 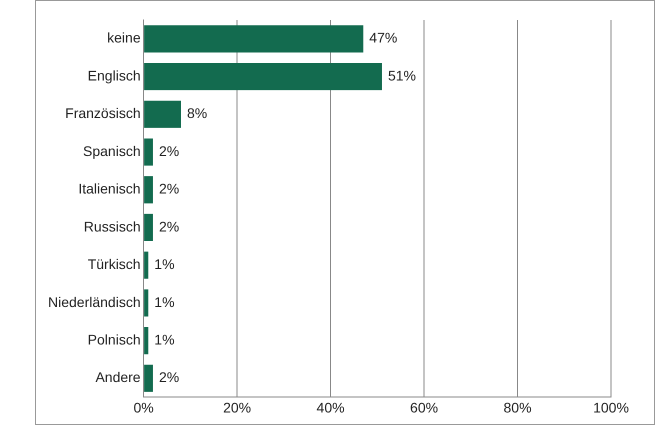 What do you see at coordinates (237, 407) in the screenshot?
I see `x-tick-label: 20%` at bounding box center [237, 407].